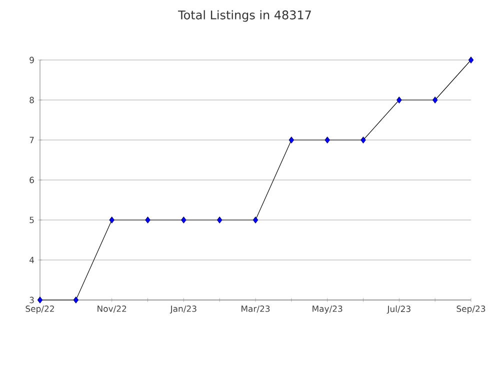  What do you see at coordinates (32, 300) in the screenshot?
I see `y-tick-label: 3` at bounding box center [32, 300].